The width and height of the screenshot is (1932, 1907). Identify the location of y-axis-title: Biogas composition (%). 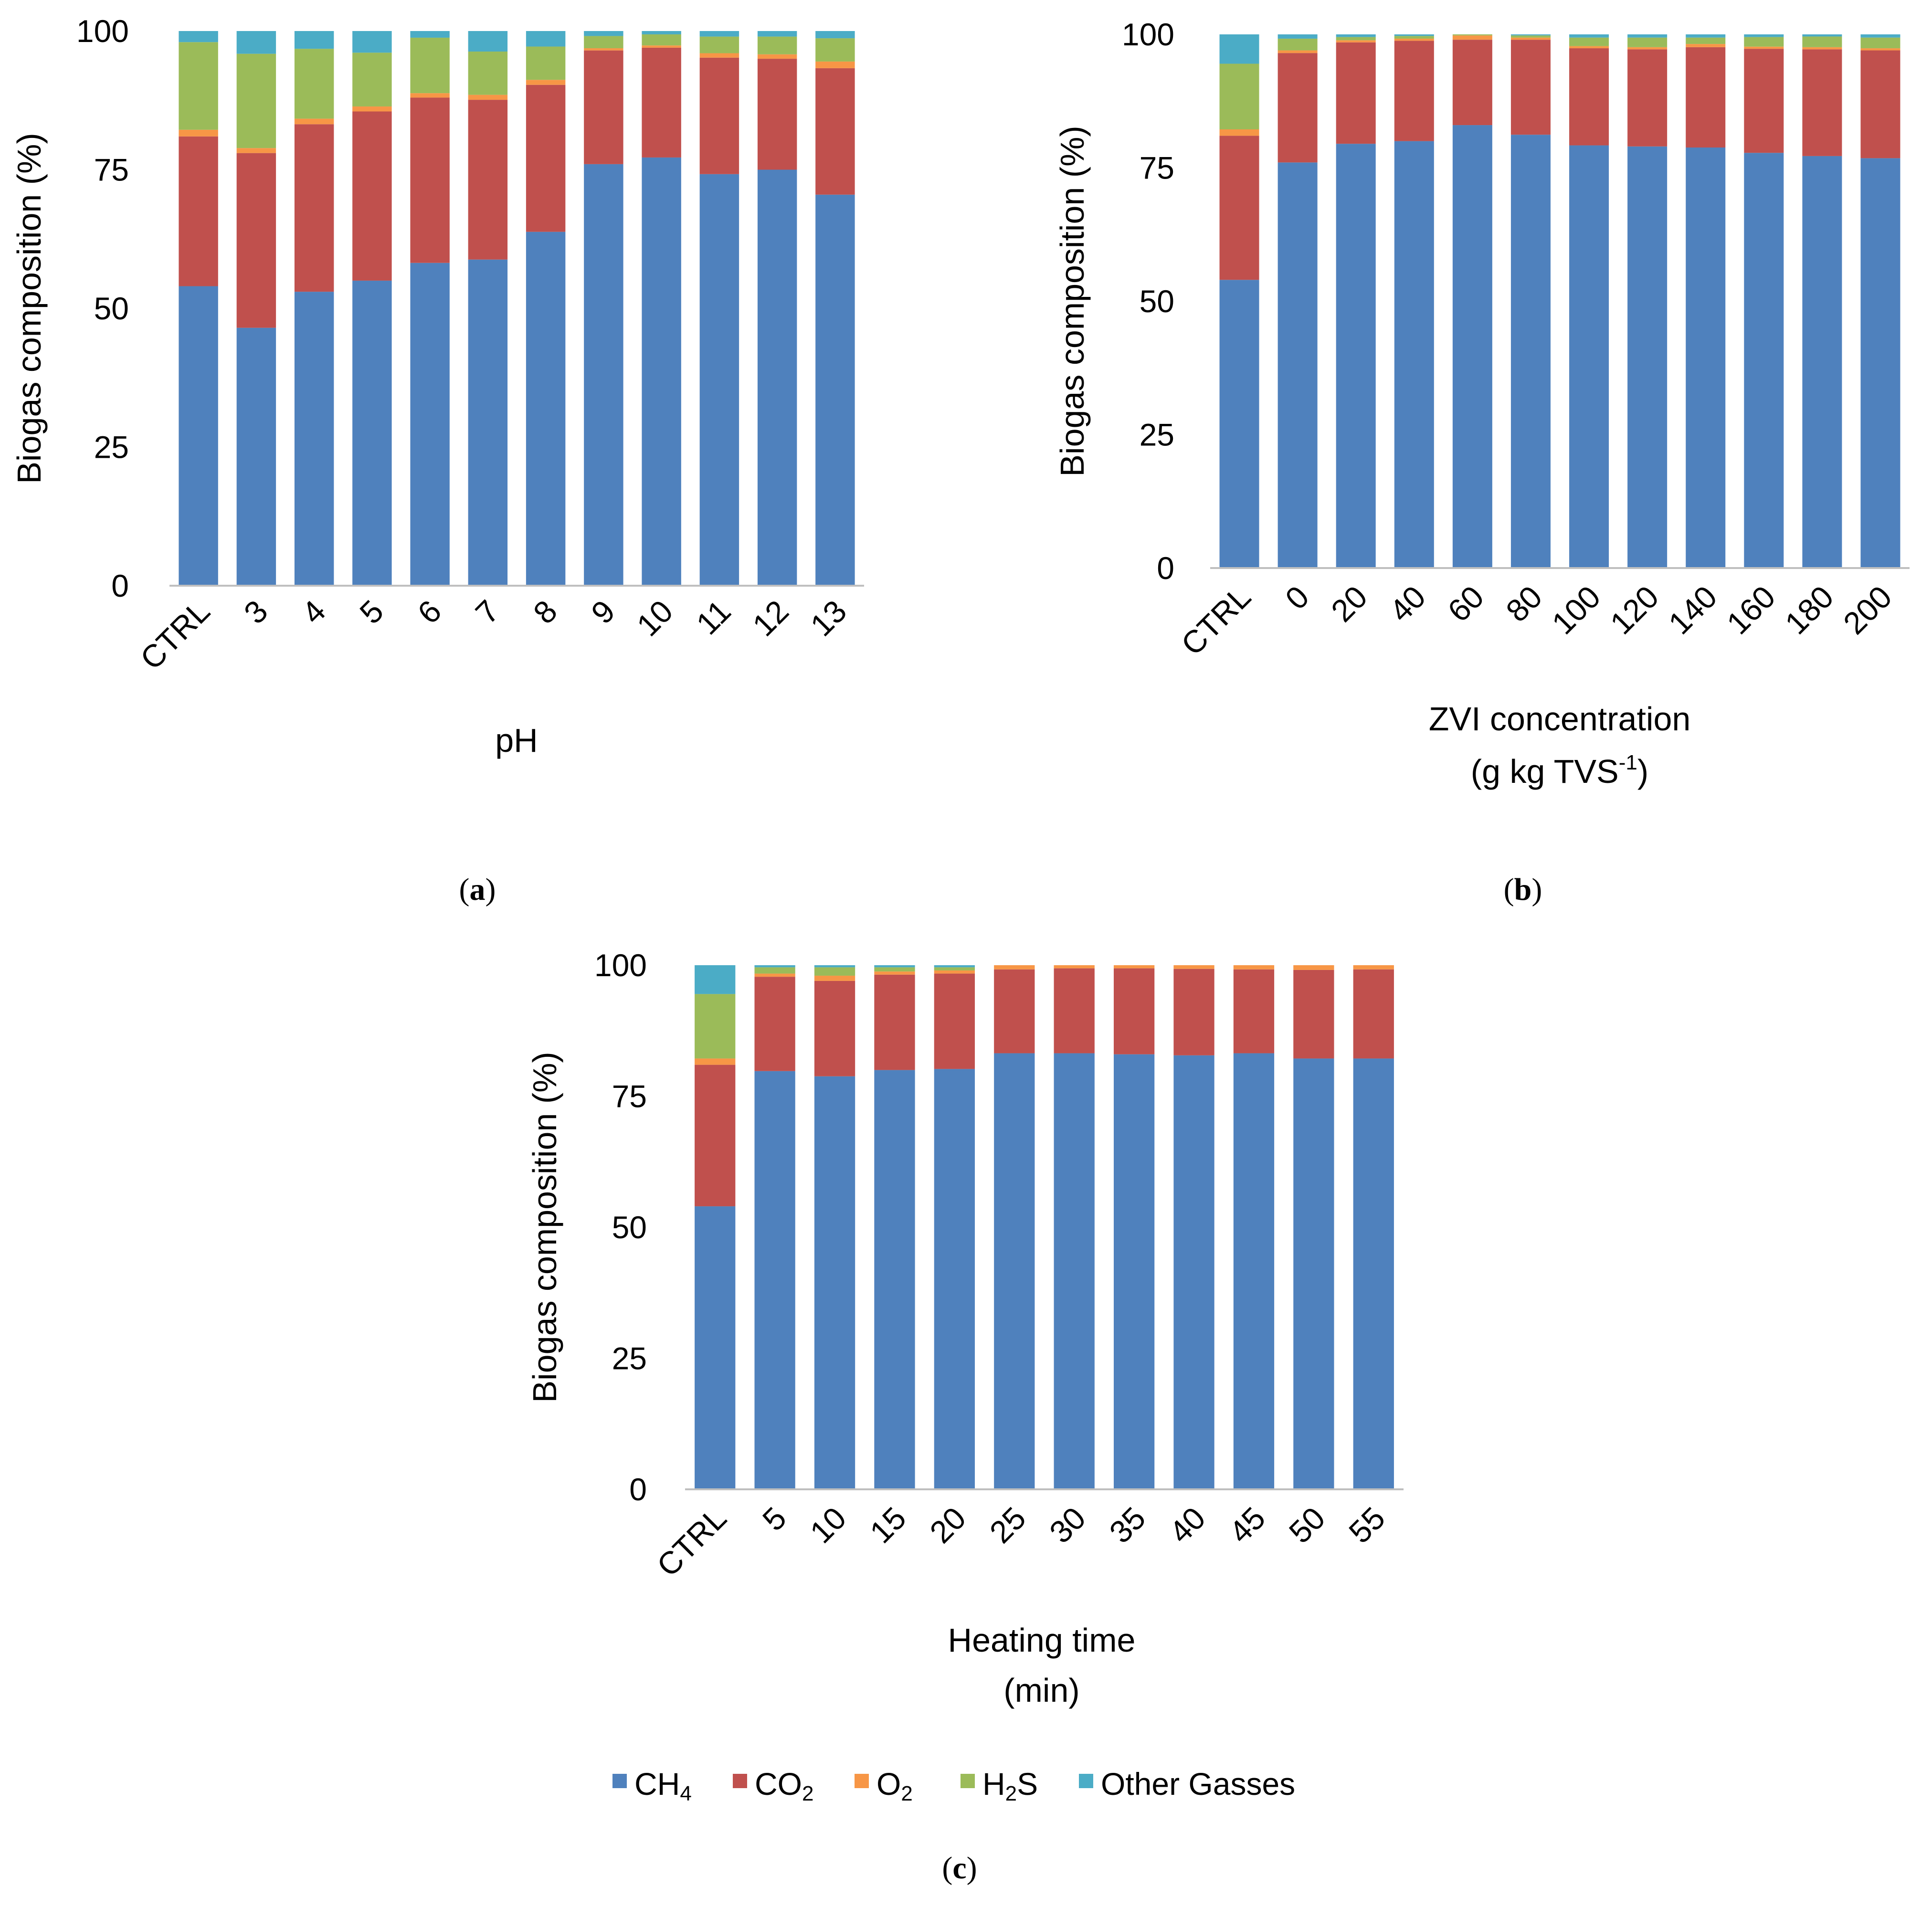
(544, 1227).